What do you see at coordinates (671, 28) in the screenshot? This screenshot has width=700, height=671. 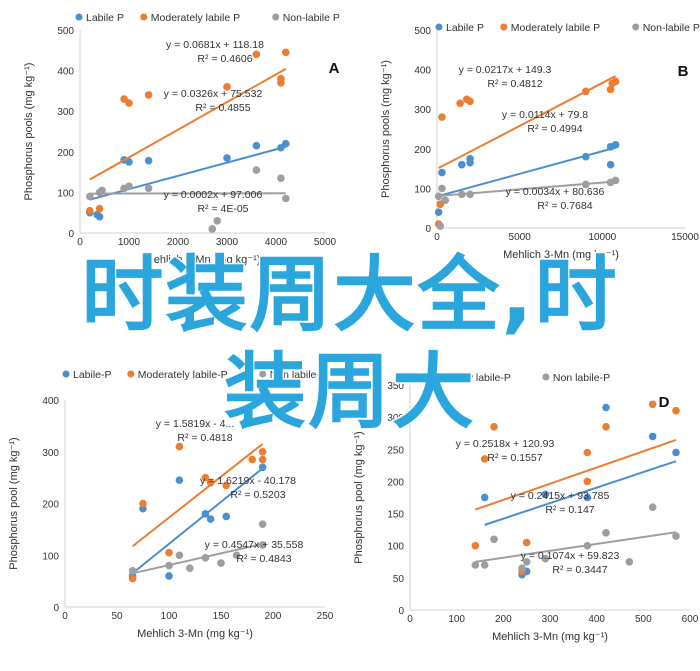 I see `legend-label: Non-labile P` at bounding box center [671, 28].